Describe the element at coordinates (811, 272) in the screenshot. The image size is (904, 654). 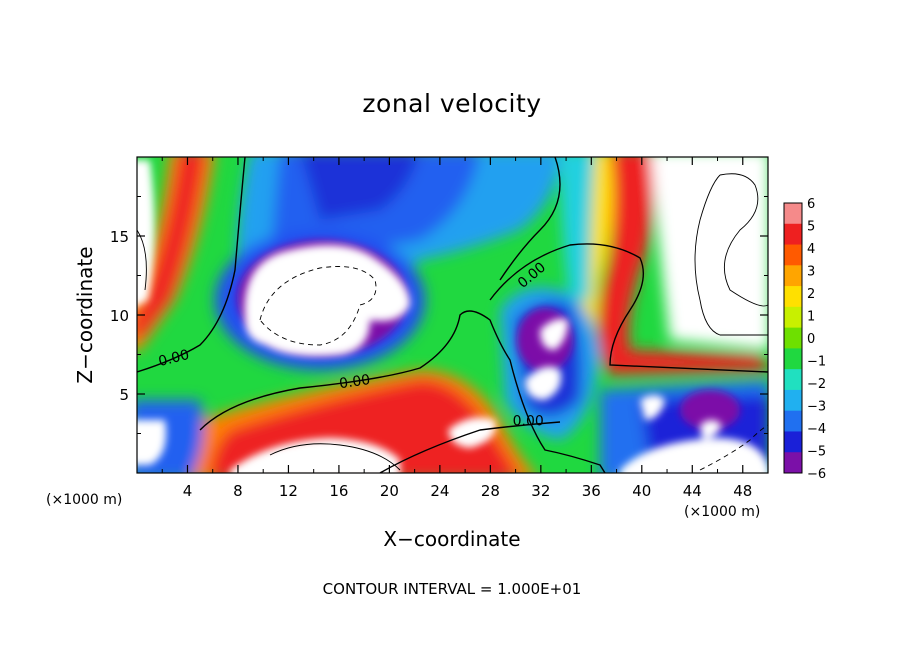
I see `colorbar-label: 3` at that location.